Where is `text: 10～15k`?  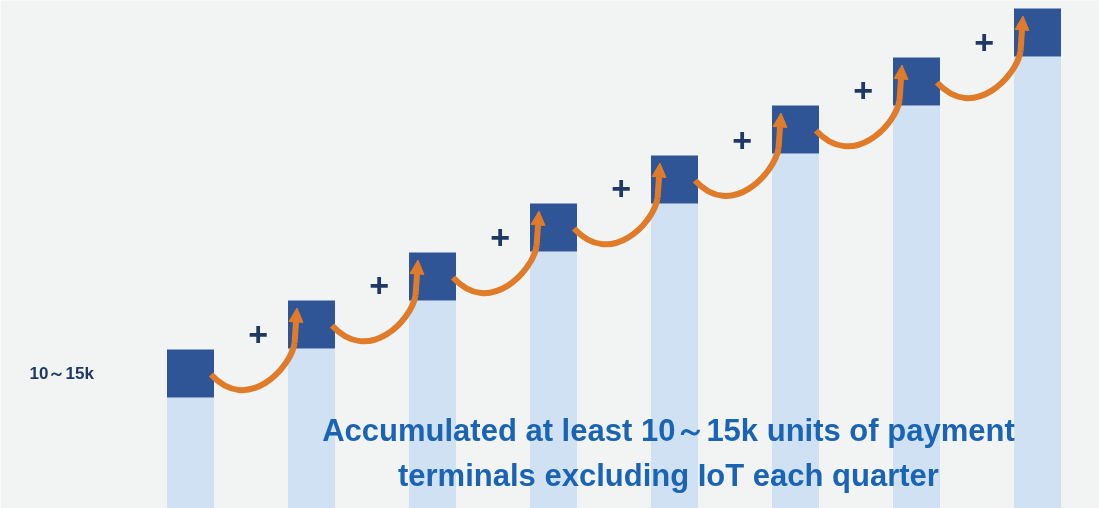
text: 10～15k is located at coordinates (62, 373).